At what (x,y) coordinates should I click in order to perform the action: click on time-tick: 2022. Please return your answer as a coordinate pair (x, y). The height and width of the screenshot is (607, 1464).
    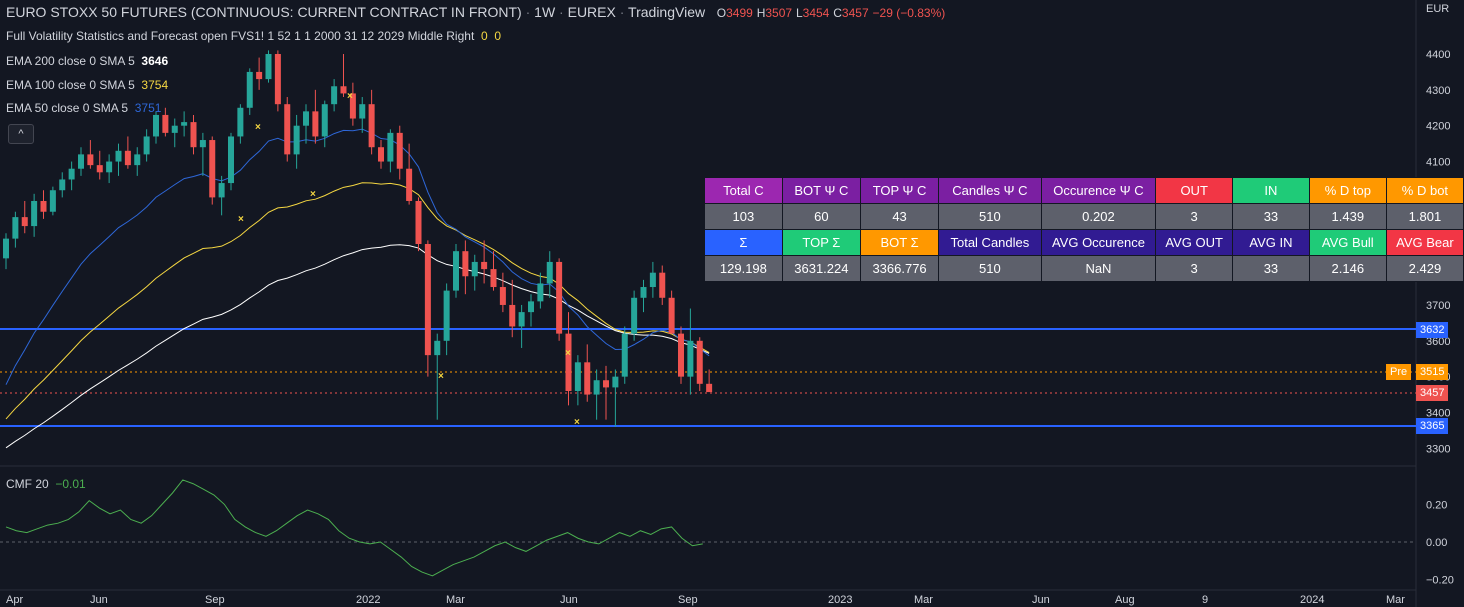
    Looking at the image, I should click on (368, 600).